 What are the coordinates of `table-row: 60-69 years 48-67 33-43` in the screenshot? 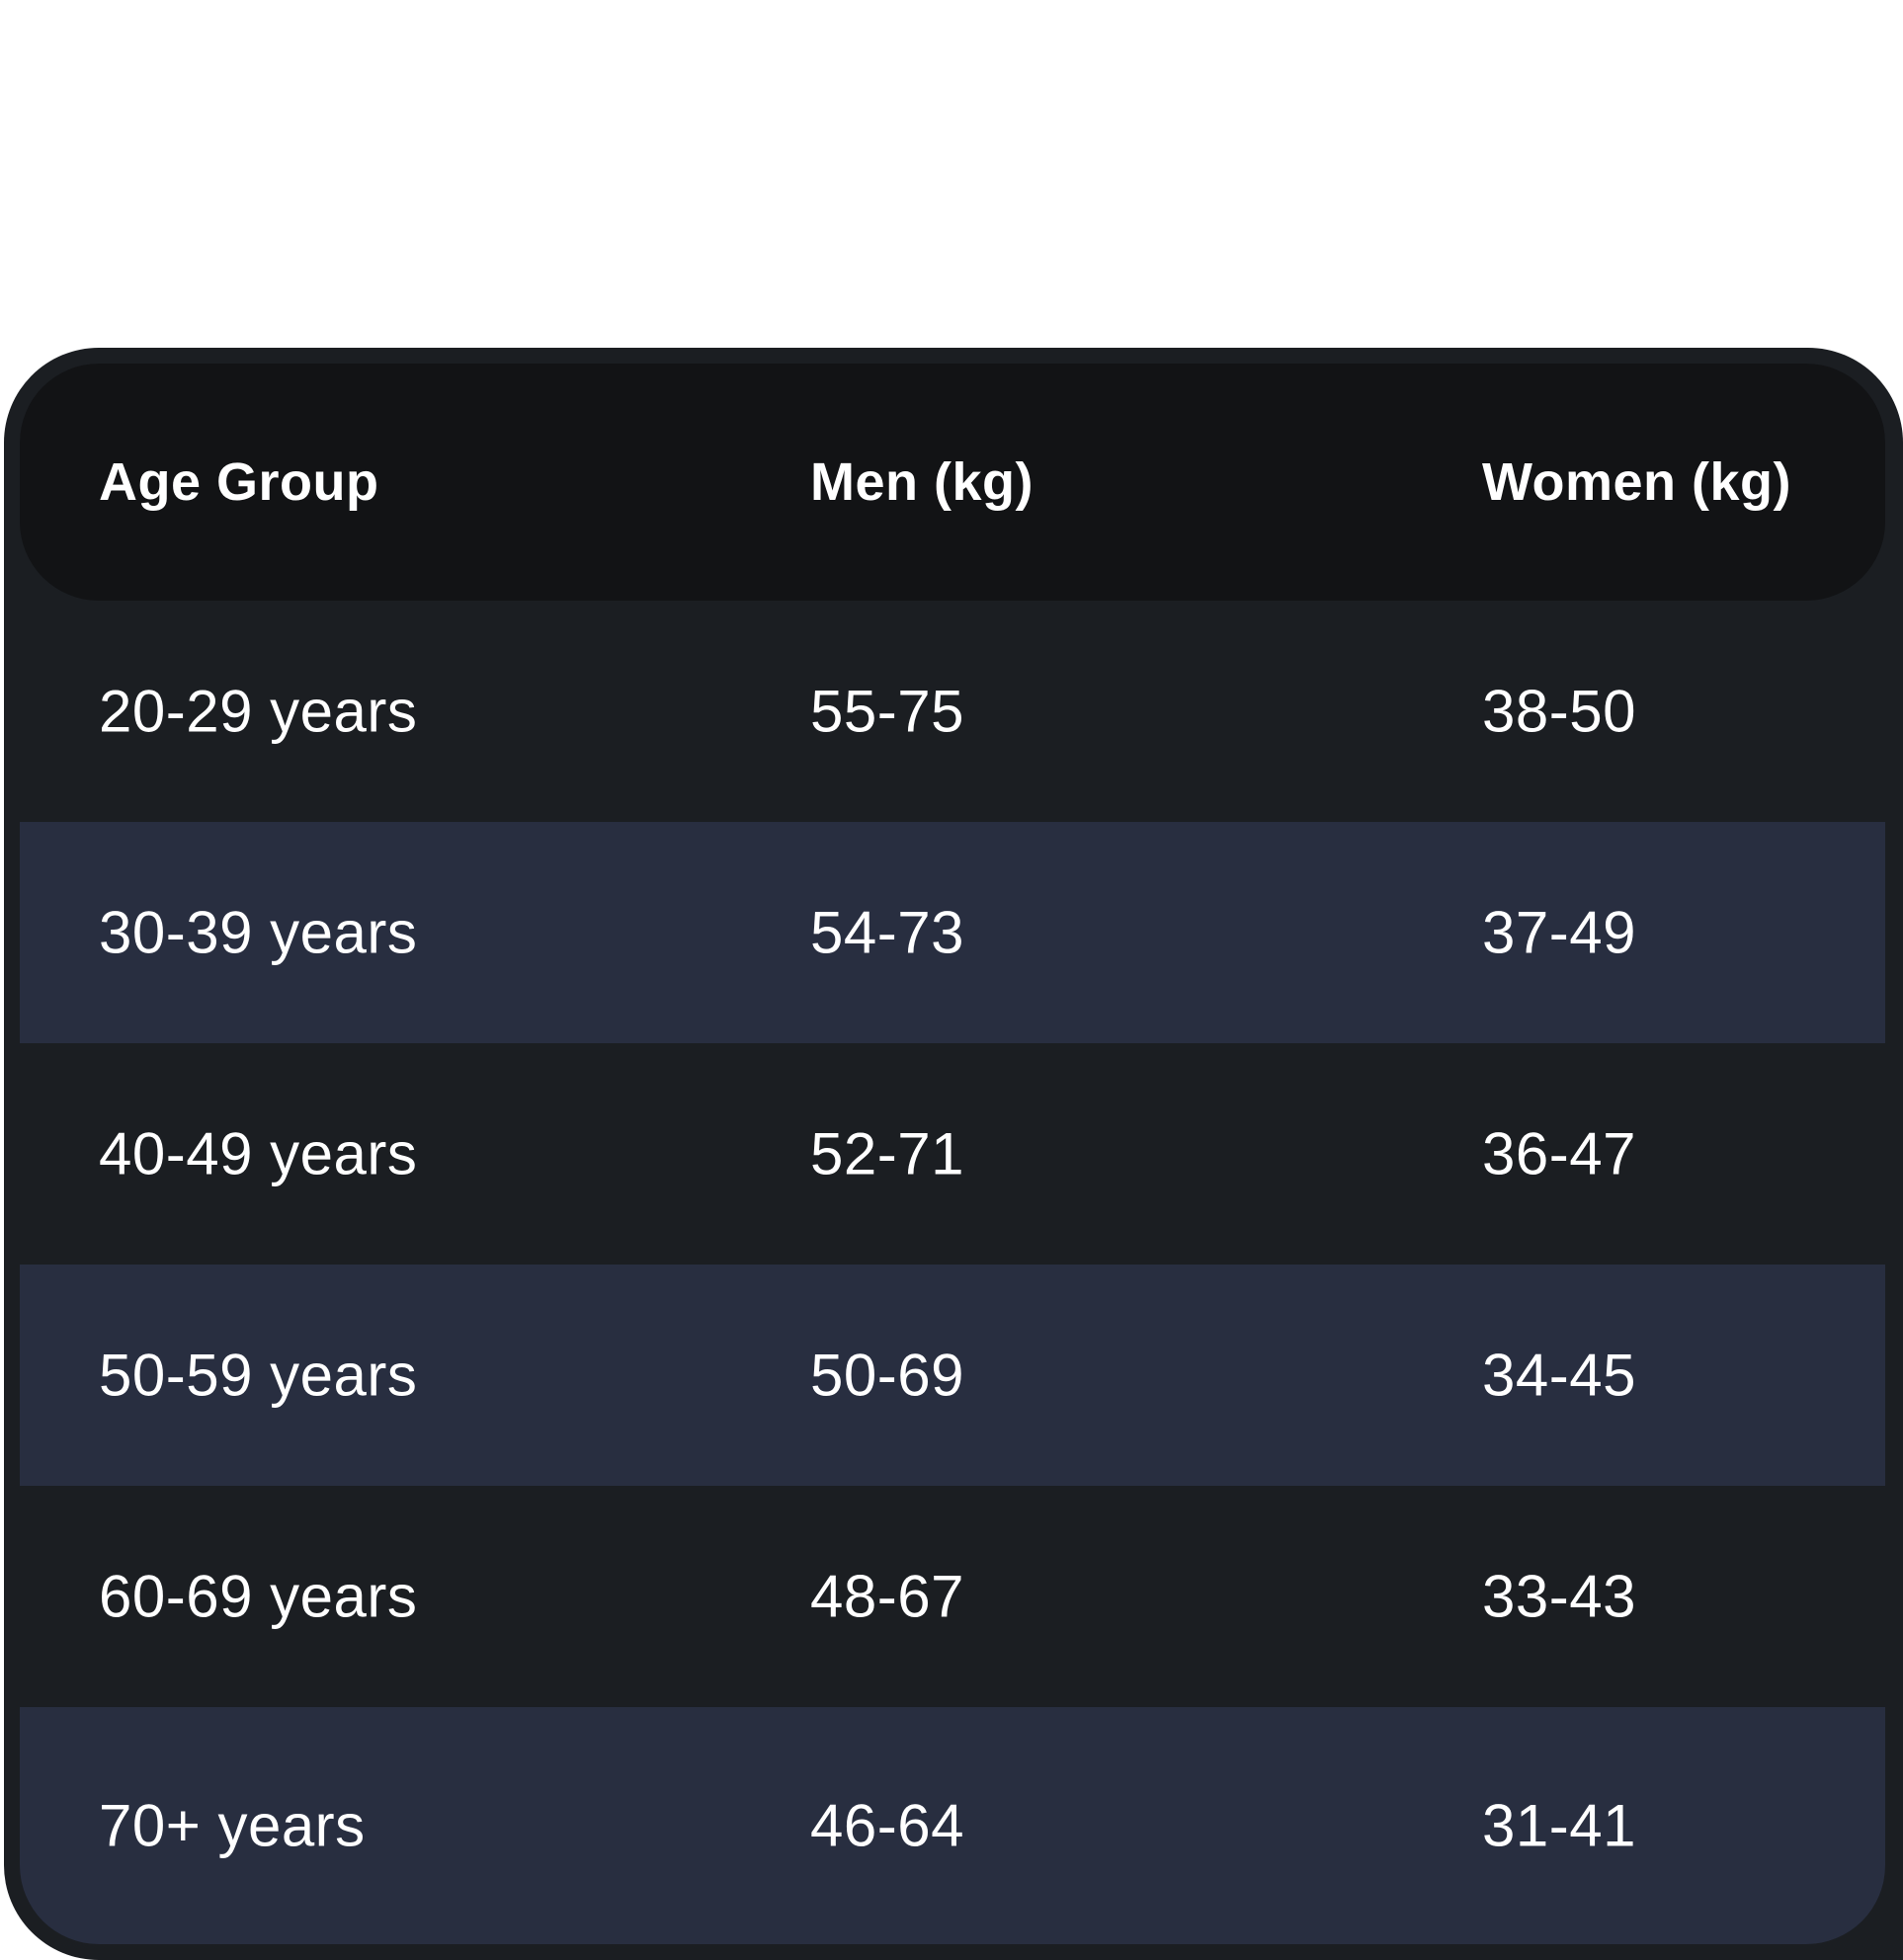 It's located at (952, 1596).